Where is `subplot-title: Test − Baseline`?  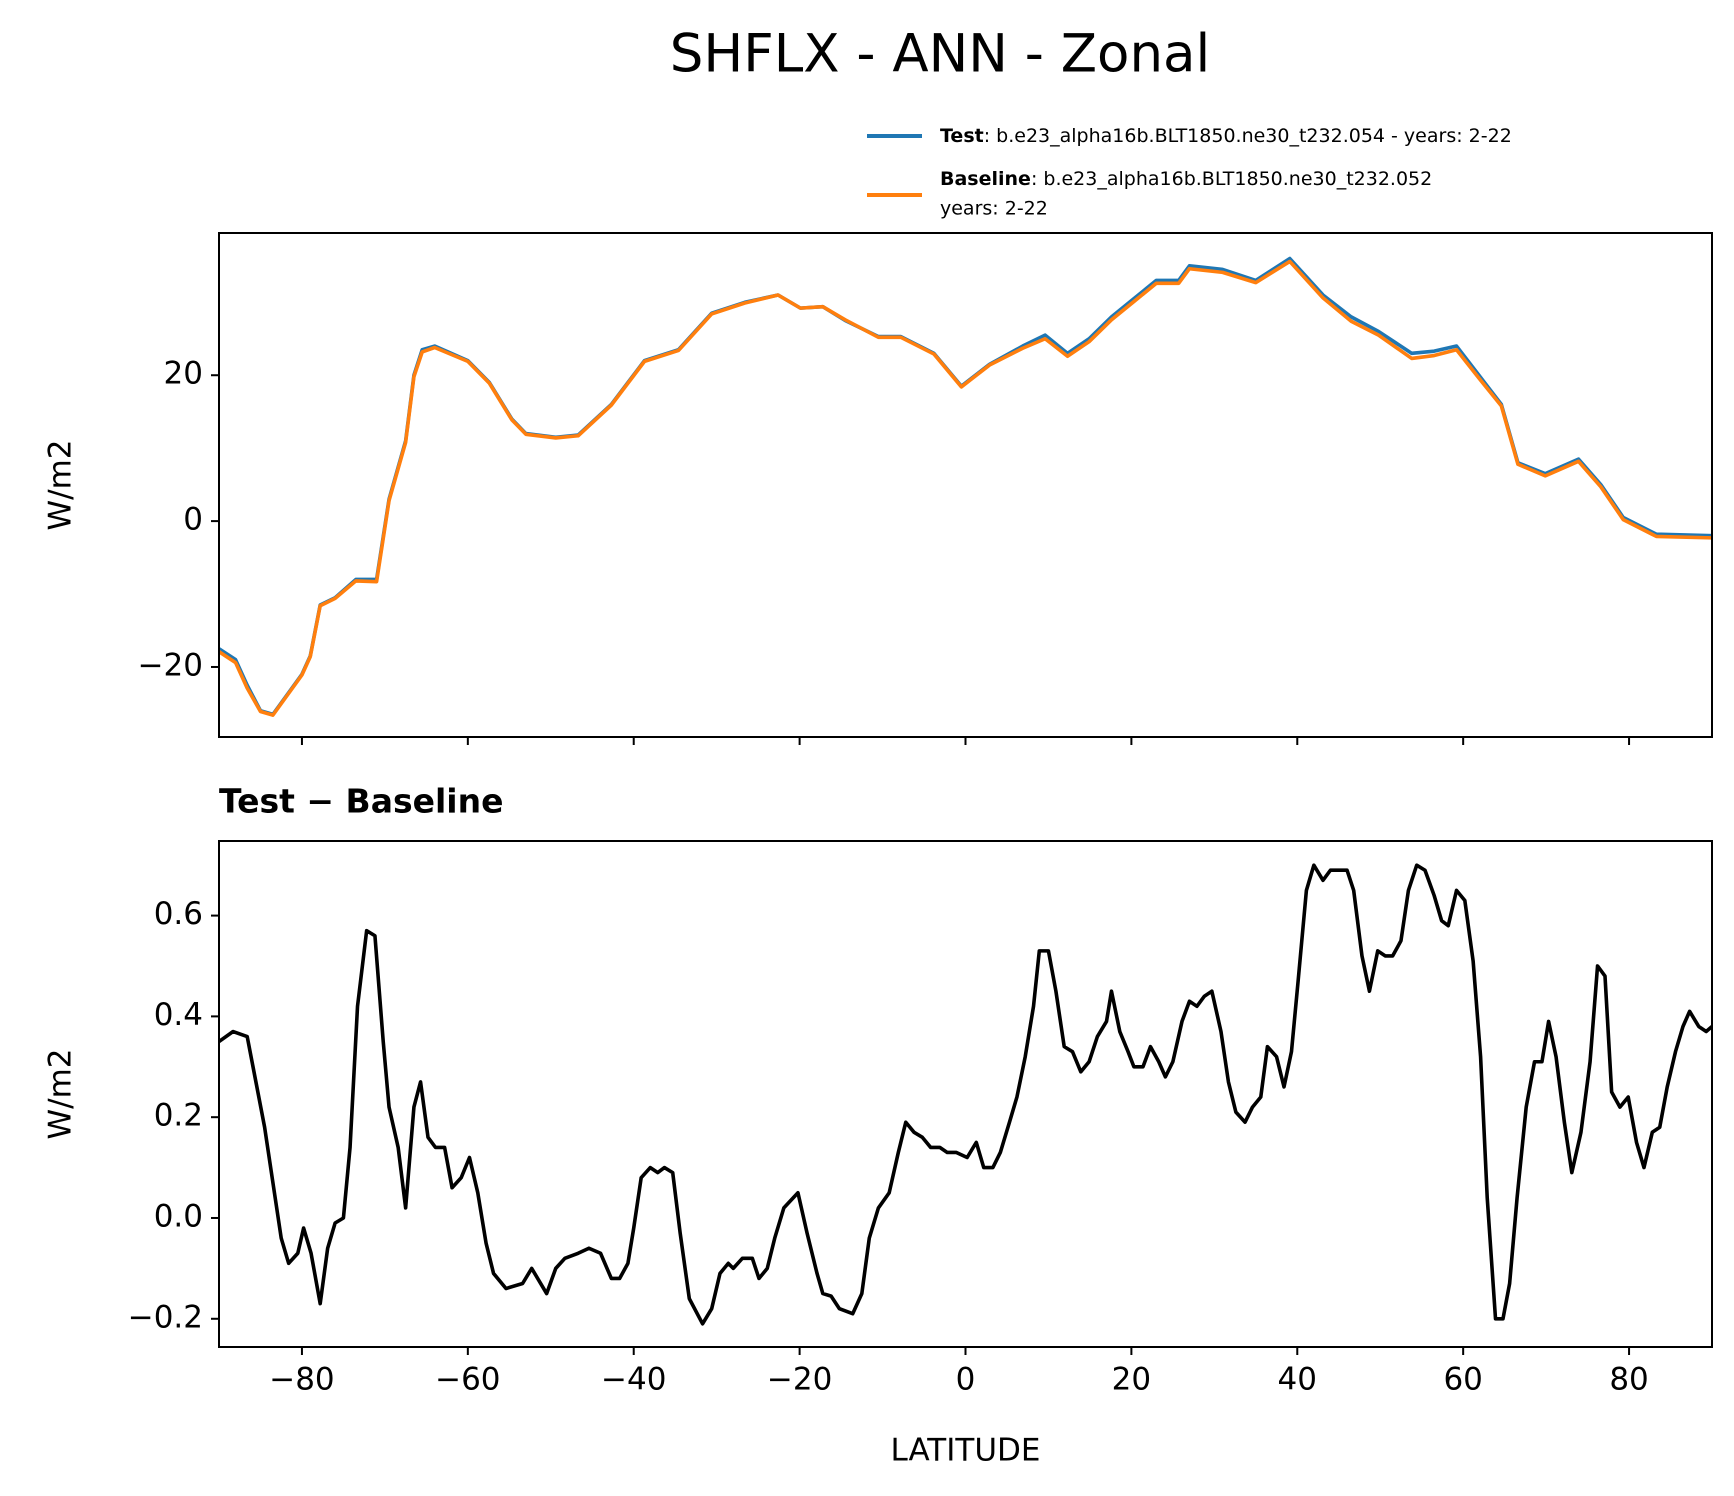 subplot-title: Test − Baseline is located at coordinates (361, 801).